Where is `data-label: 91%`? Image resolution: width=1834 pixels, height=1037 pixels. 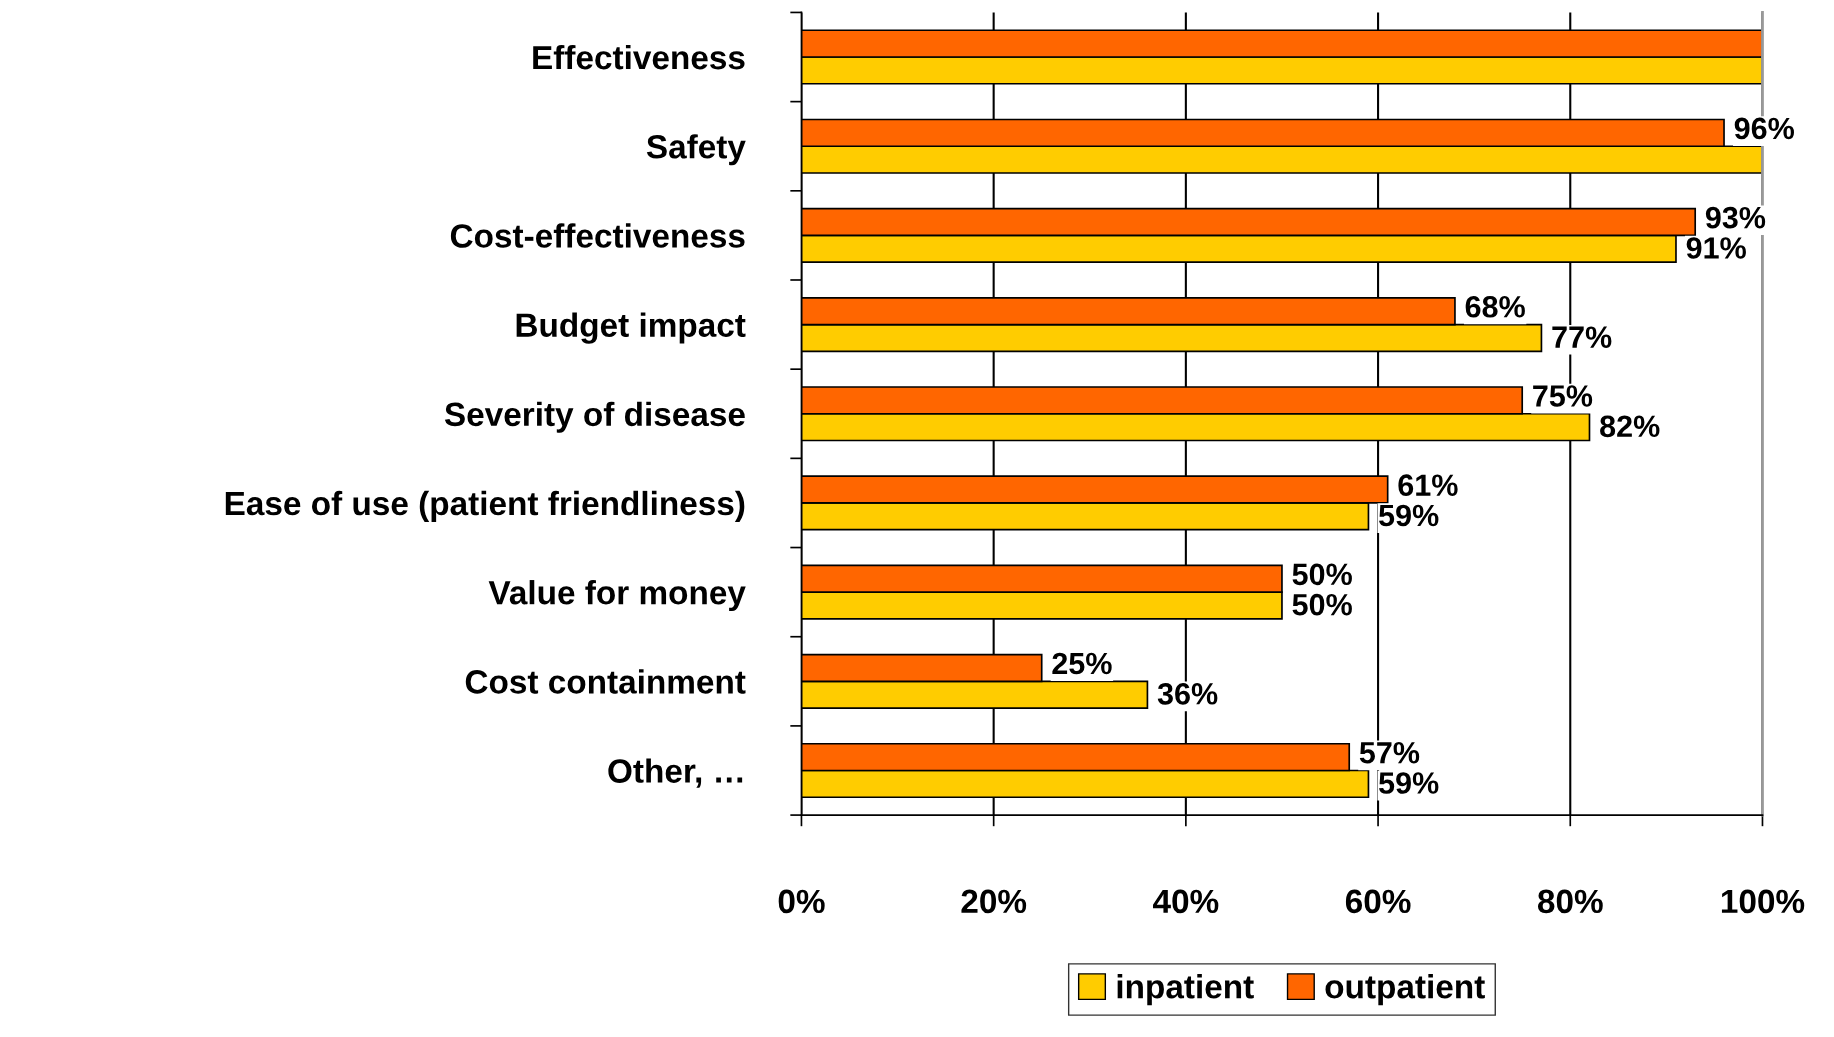
data-label: 91% is located at coordinates (1716, 248).